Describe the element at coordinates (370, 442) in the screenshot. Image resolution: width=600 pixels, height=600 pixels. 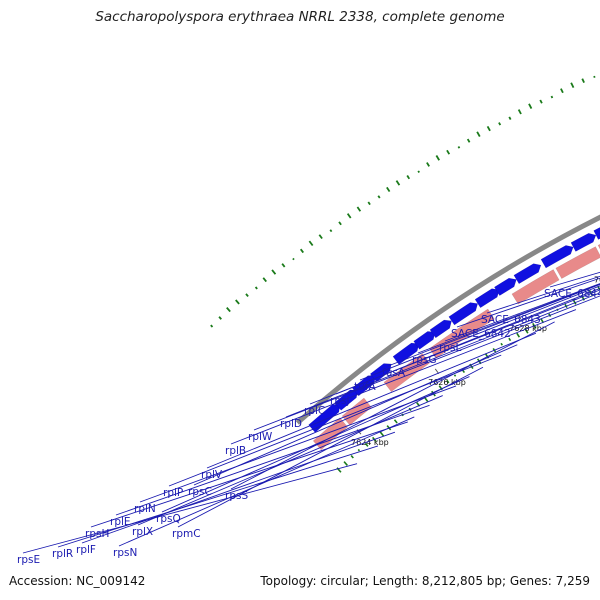
I see `scale-label: 7624 kbp` at that location.